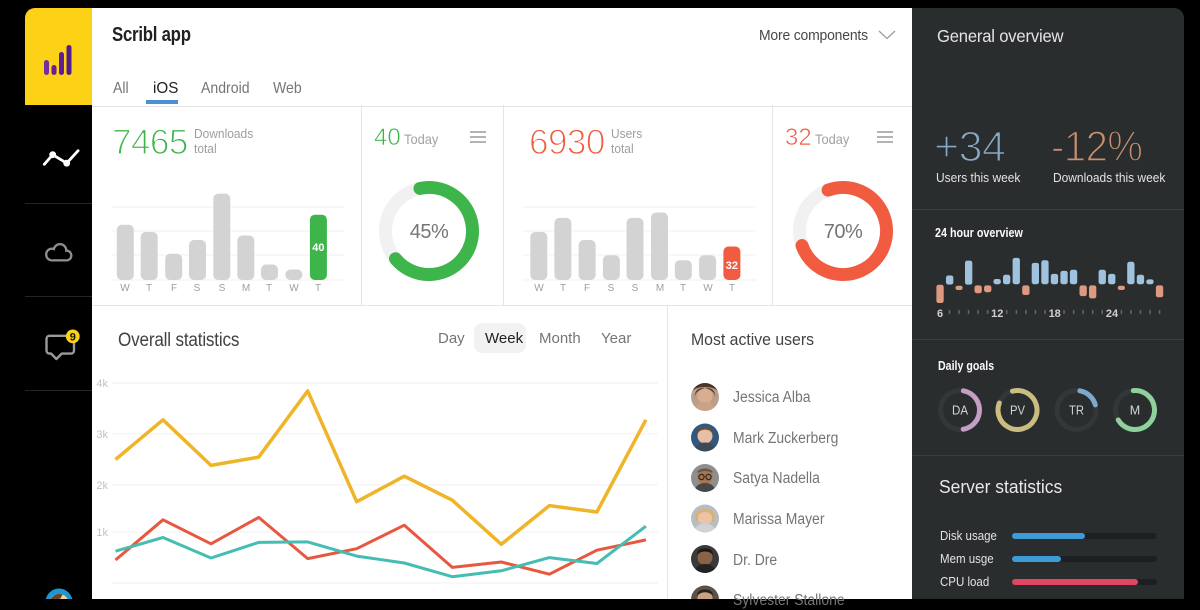 This screenshot has width=1200, height=610. Describe the element at coordinates (1076, 411) in the screenshot. I see `svg-text: TR` at that location.